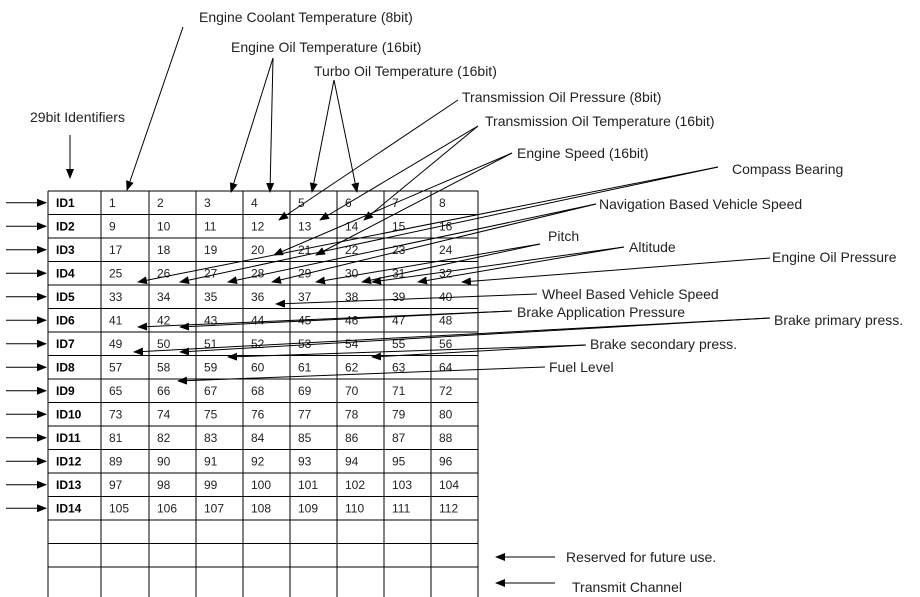  I want to click on table-cell: 64, so click(446, 367).